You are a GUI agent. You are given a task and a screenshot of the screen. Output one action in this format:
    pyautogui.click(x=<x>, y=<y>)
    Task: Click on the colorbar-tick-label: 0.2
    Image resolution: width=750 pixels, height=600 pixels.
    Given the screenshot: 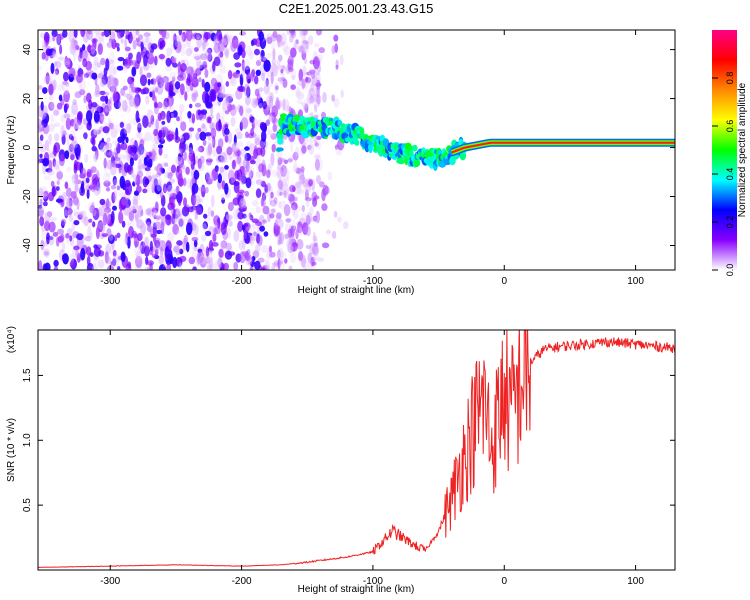 What is the action you would take?
    pyautogui.click(x=730, y=222)
    